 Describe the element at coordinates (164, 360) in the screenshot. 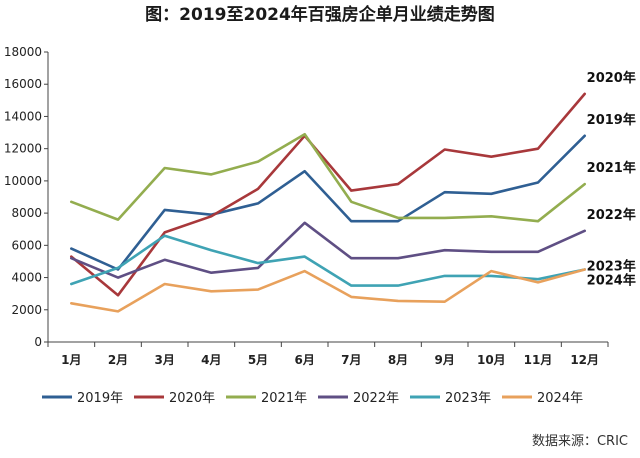

I see `x-tick-label: 3月` at that location.